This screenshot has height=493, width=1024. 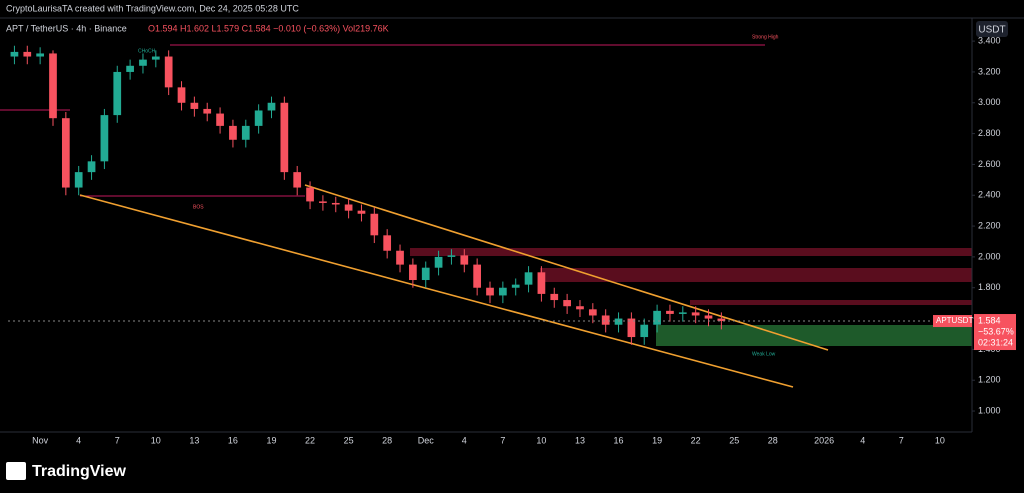 What do you see at coordinates (989, 71) in the screenshot?
I see `y-tick-label: 3.200` at bounding box center [989, 71].